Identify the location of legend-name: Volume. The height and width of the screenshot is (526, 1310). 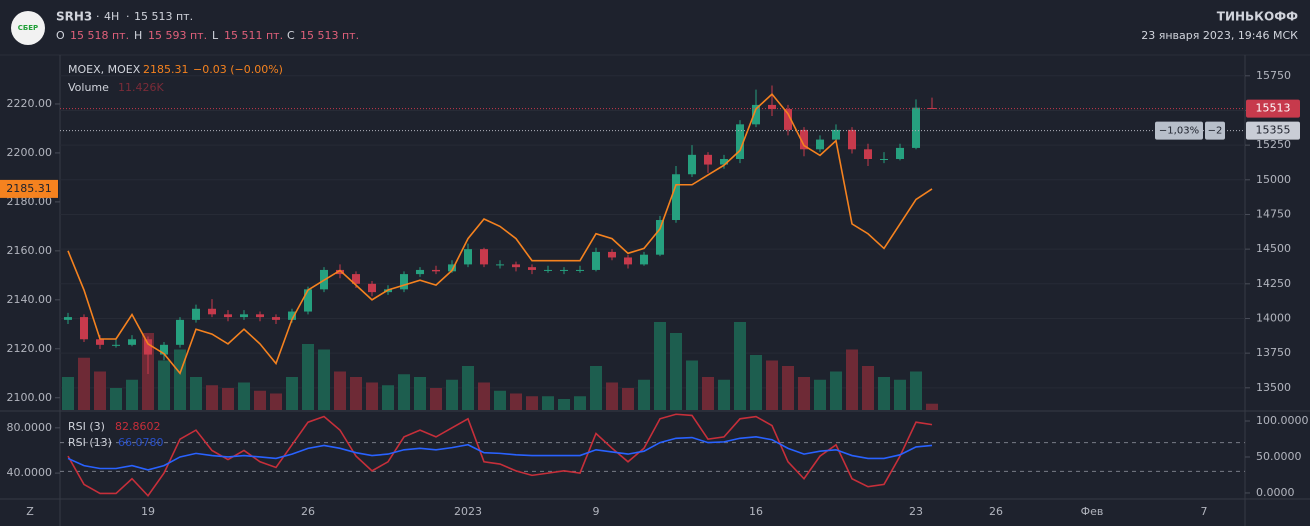
(88, 87).